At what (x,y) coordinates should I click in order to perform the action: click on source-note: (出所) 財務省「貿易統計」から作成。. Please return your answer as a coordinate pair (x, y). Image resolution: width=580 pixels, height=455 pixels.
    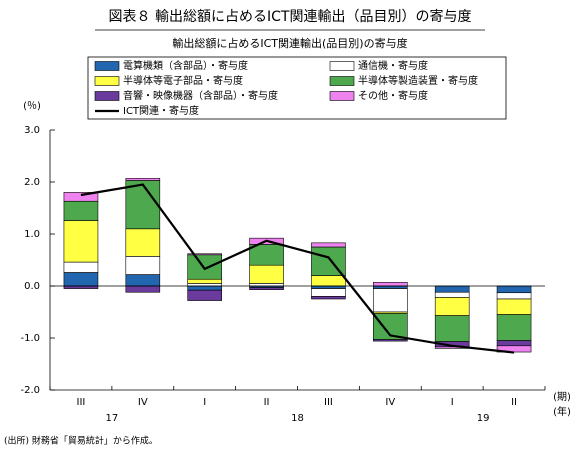
    Looking at the image, I should click on (81, 441).